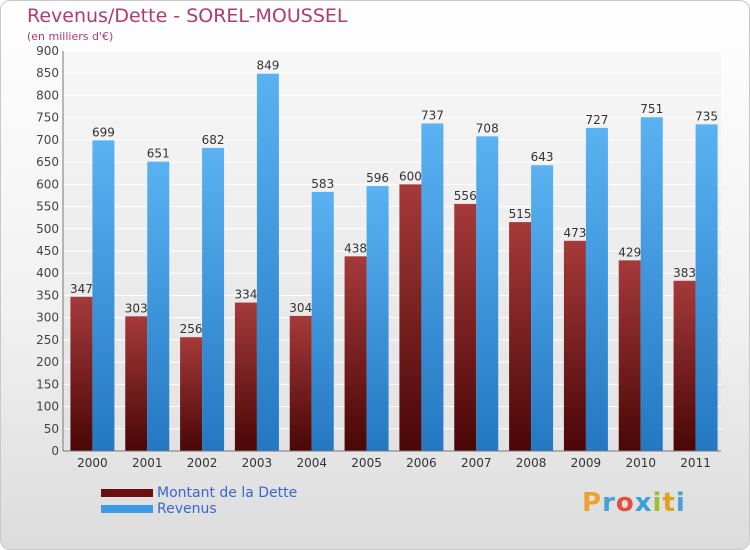 The width and height of the screenshot is (750, 550). What do you see at coordinates (432, 115) in the screenshot?
I see `data-label-revenus-2006: 737` at bounding box center [432, 115].